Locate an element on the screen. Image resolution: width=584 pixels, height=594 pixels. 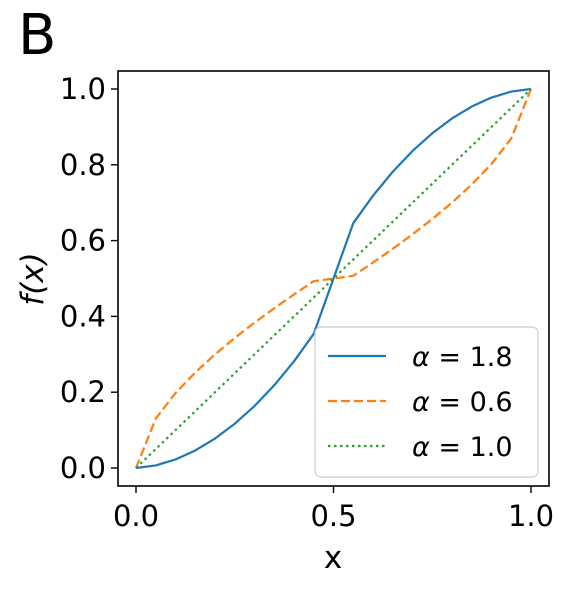
x-axis-label: x is located at coordinates (333, 558).